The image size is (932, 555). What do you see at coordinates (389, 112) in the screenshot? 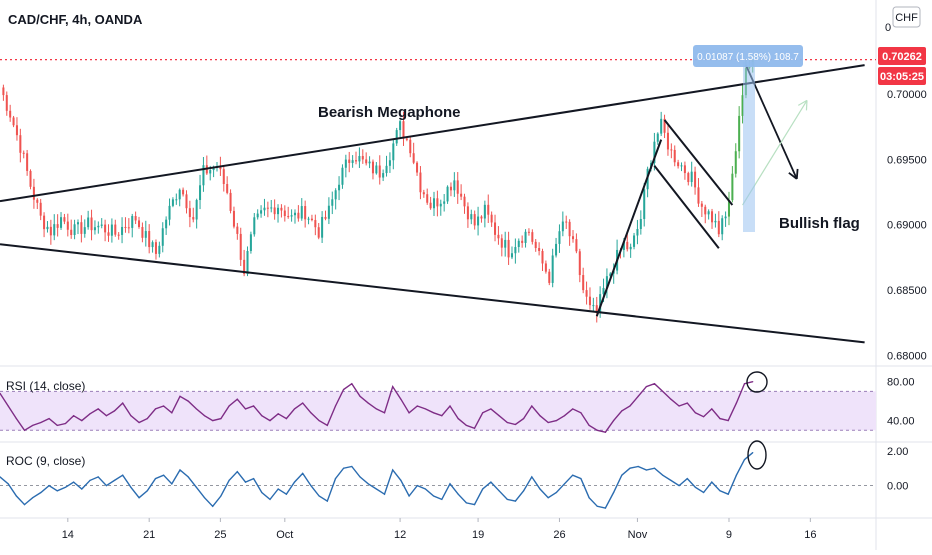
I see `annotation-bearish-megaphone: Bearish Megaphone` at bounding box center [389, 112].